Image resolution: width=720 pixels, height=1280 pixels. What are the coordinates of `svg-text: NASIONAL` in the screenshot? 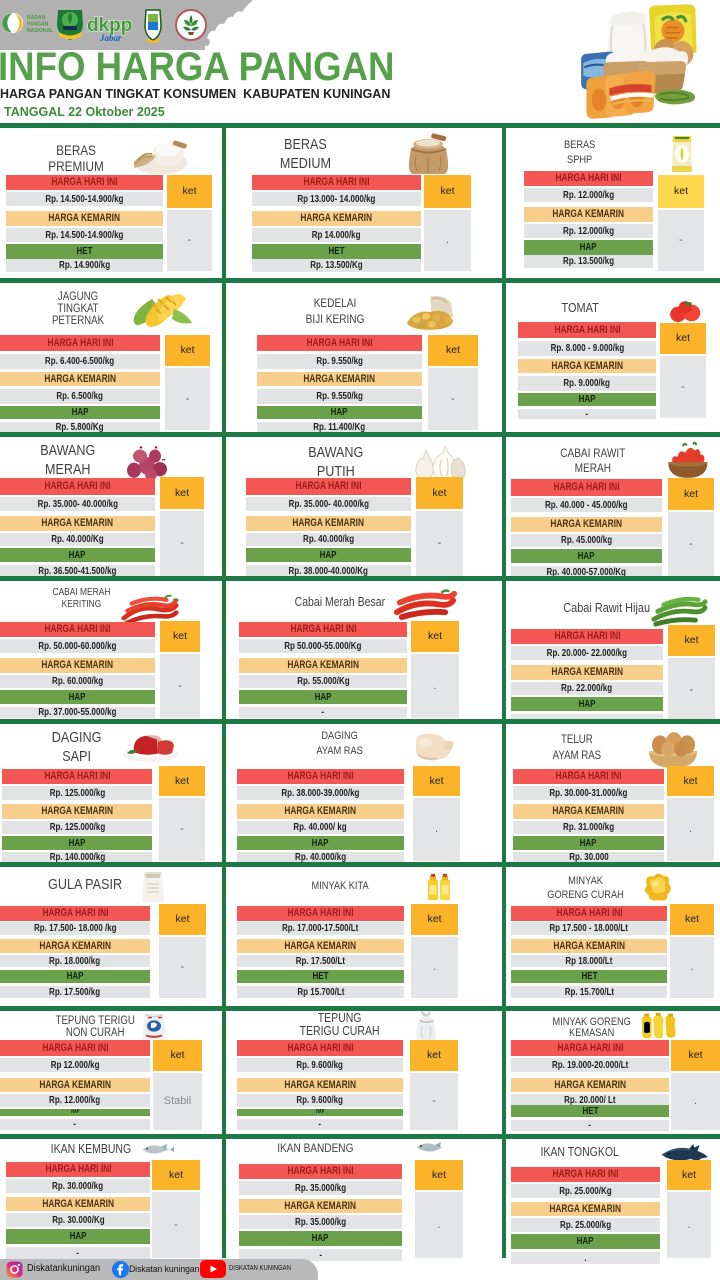 It's located at (40, 31).